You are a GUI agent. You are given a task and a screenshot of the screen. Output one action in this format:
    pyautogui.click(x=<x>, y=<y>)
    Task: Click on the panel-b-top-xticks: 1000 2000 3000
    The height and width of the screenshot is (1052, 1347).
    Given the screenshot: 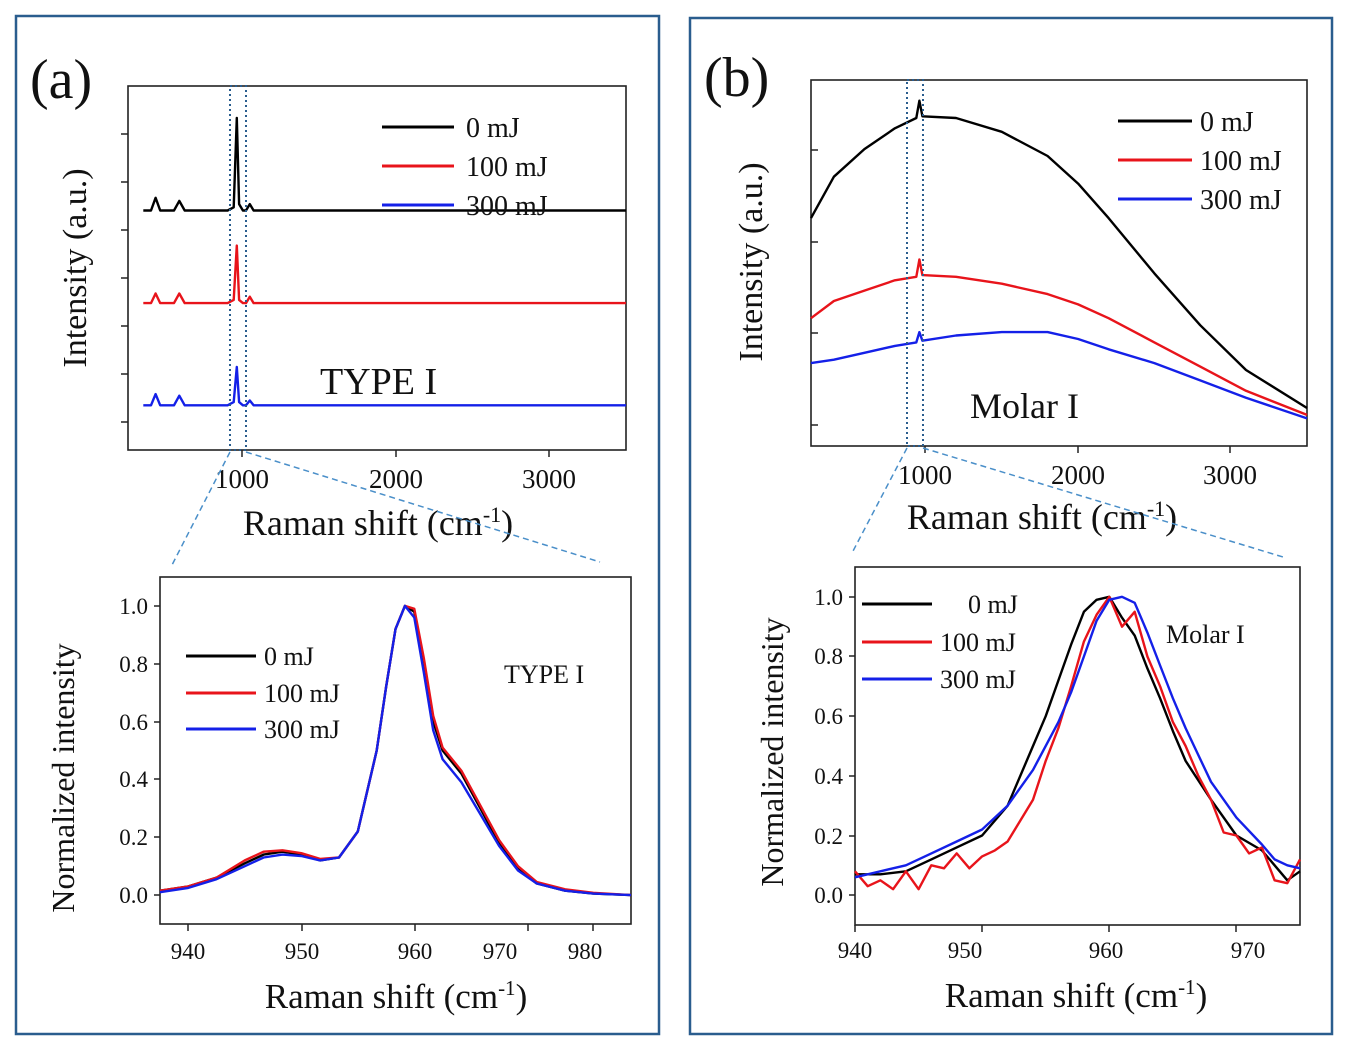 What is the action you would take?
    pyautogui.click(x=1077, y=468)
    